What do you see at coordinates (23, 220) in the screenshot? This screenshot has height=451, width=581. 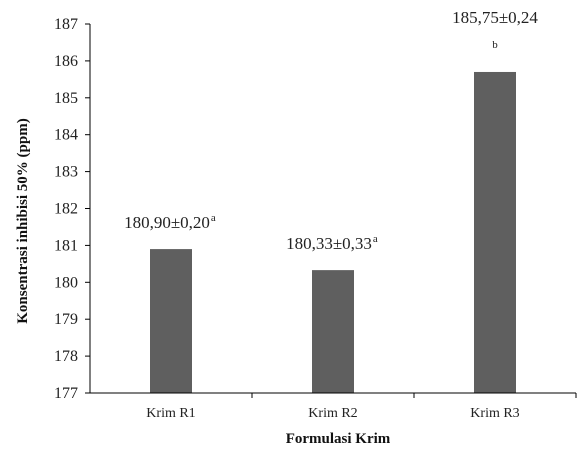 I see `y-axis-title: Konsentrasi inhibisi 50% (ppm)` at bounding box center [23, 220].